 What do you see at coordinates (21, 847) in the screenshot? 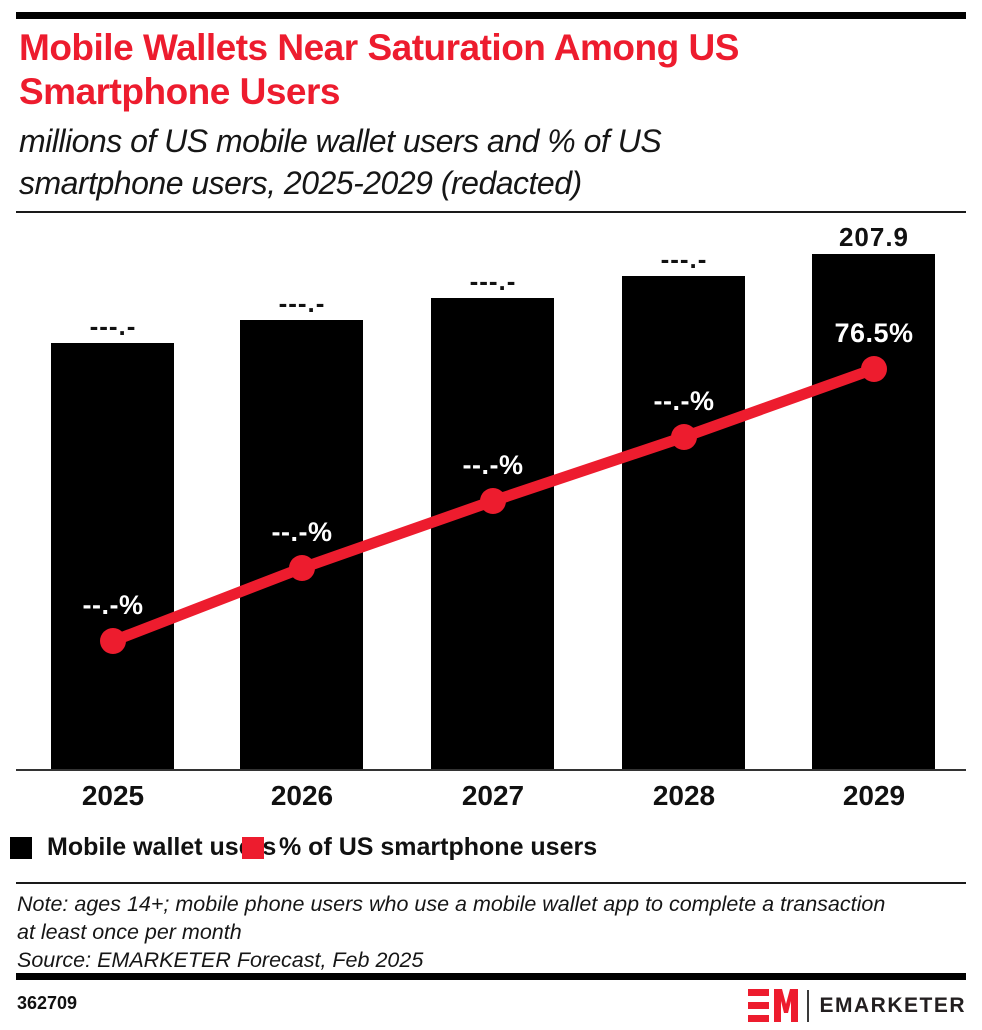
I see `legend-swatch-bar` at bounding box center [21, 847].